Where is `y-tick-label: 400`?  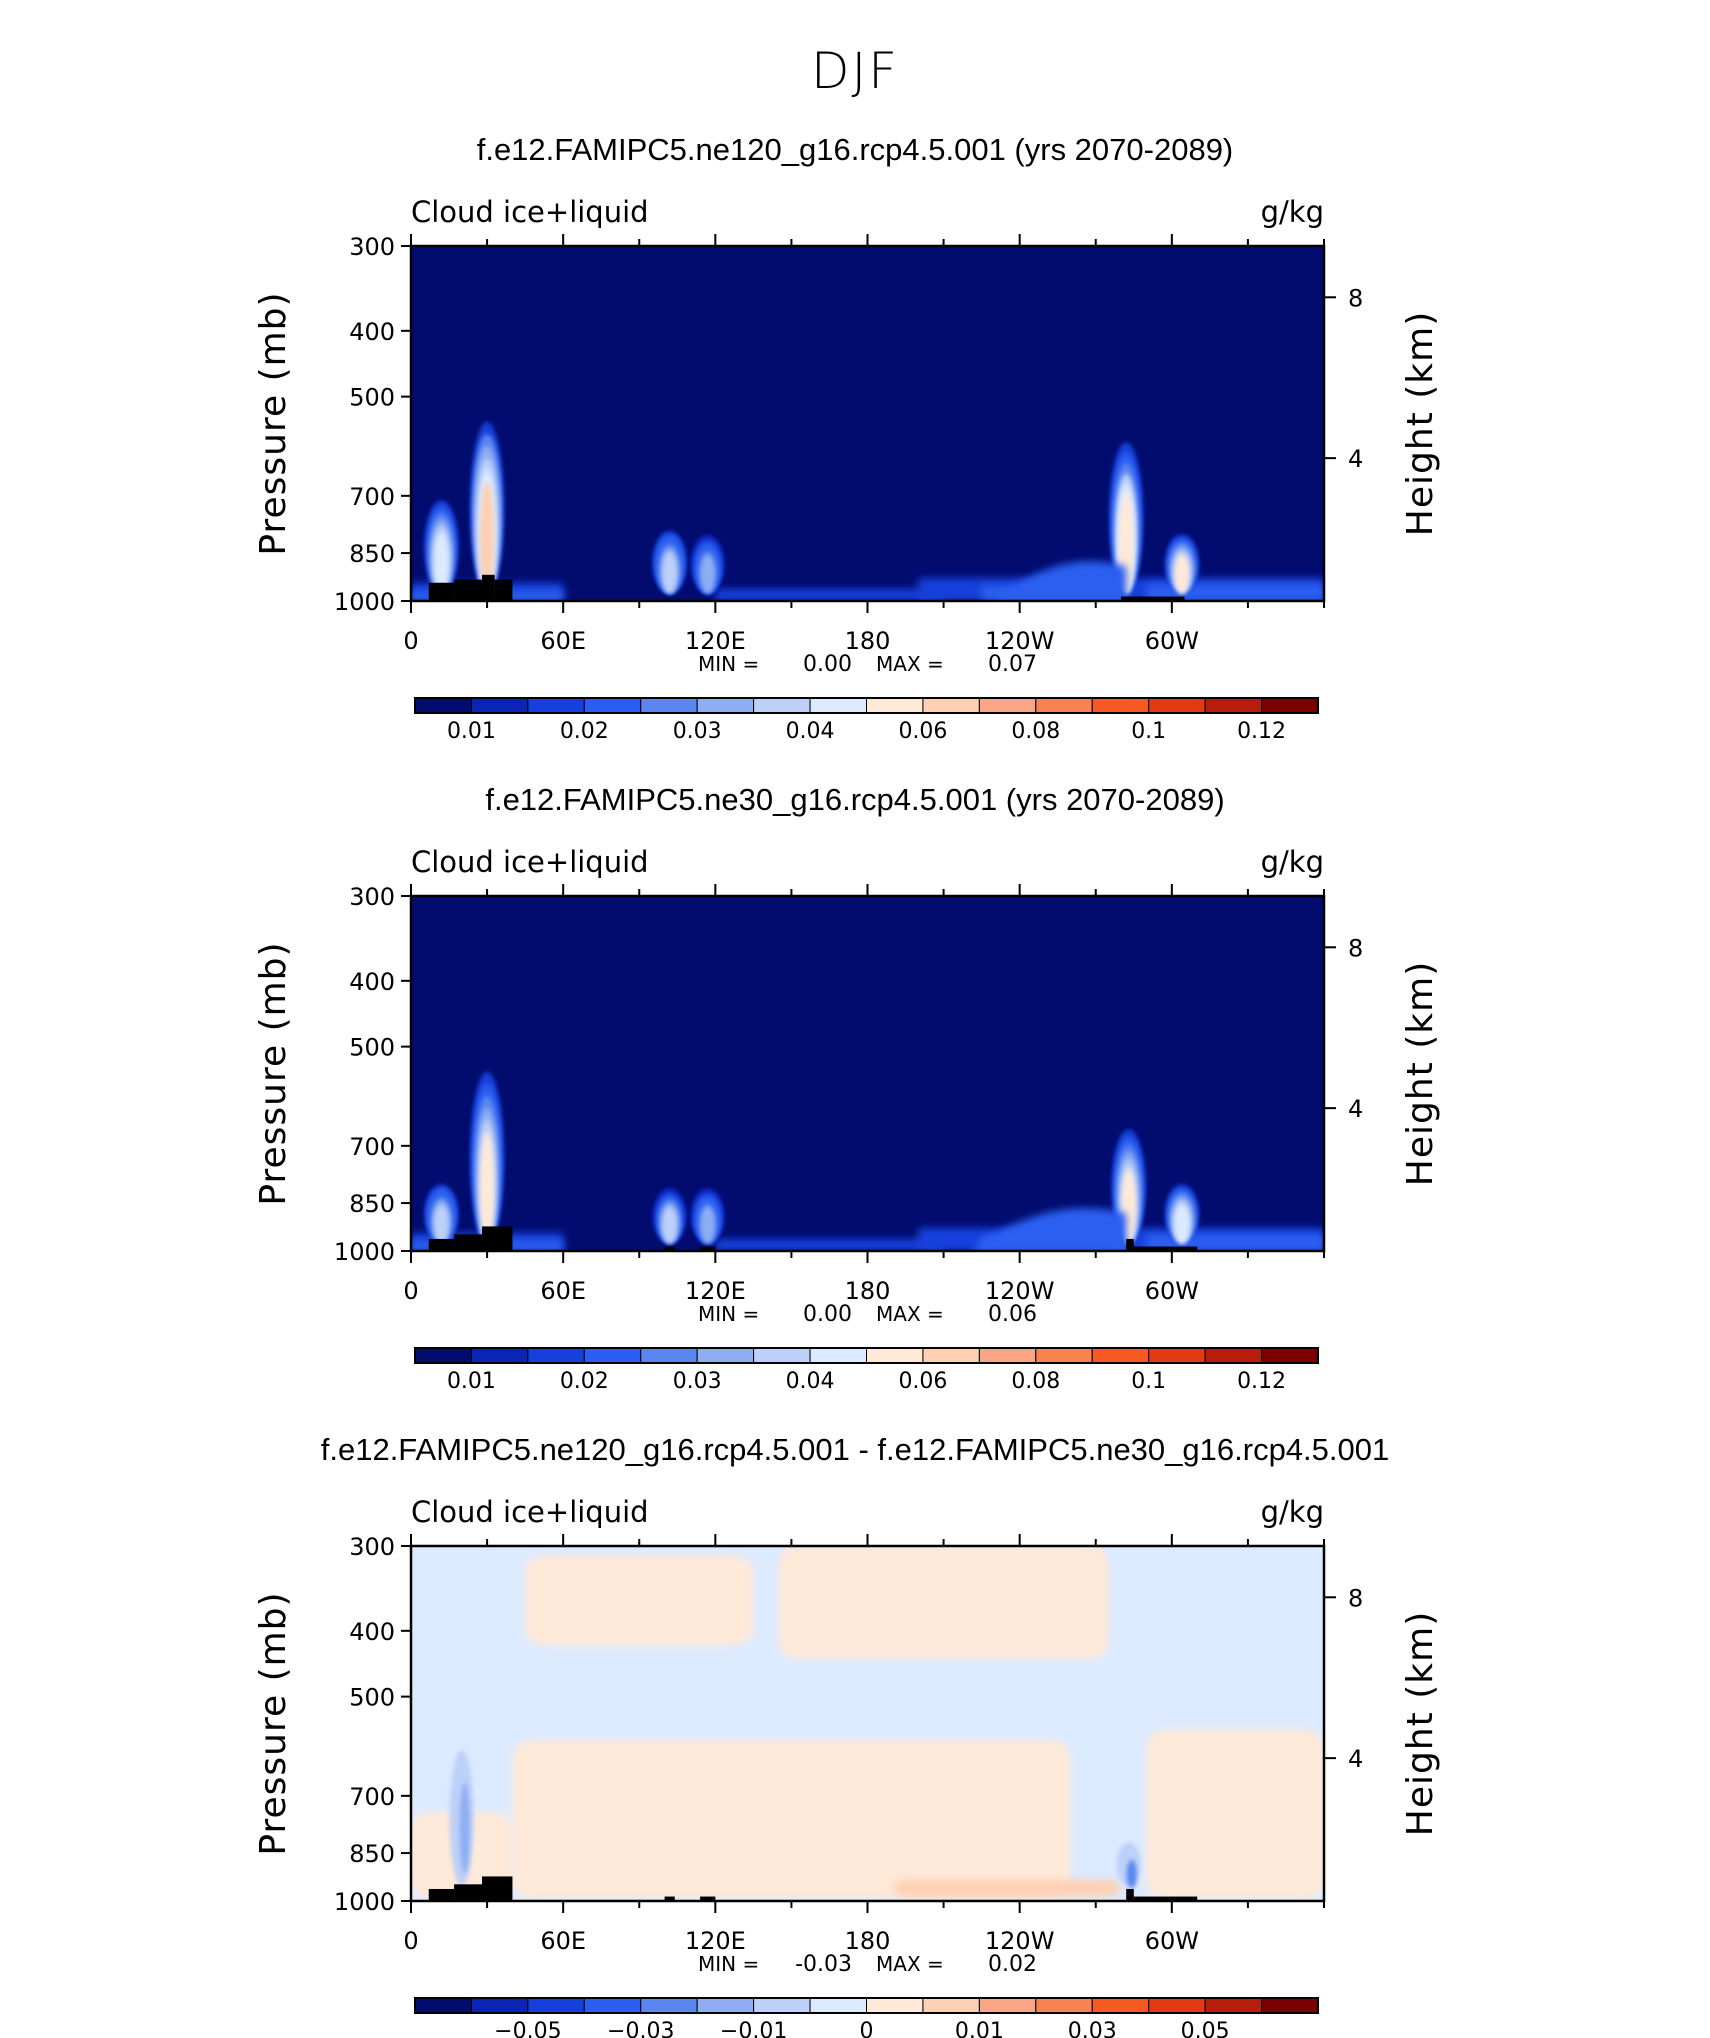
y-tick-label: 400 is located at coordinates (372, 332).